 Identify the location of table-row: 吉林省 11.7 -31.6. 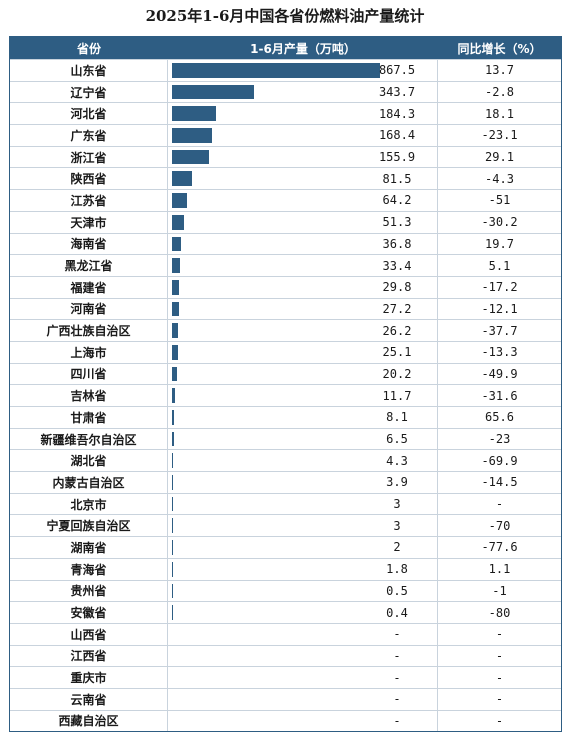
(285, 395).